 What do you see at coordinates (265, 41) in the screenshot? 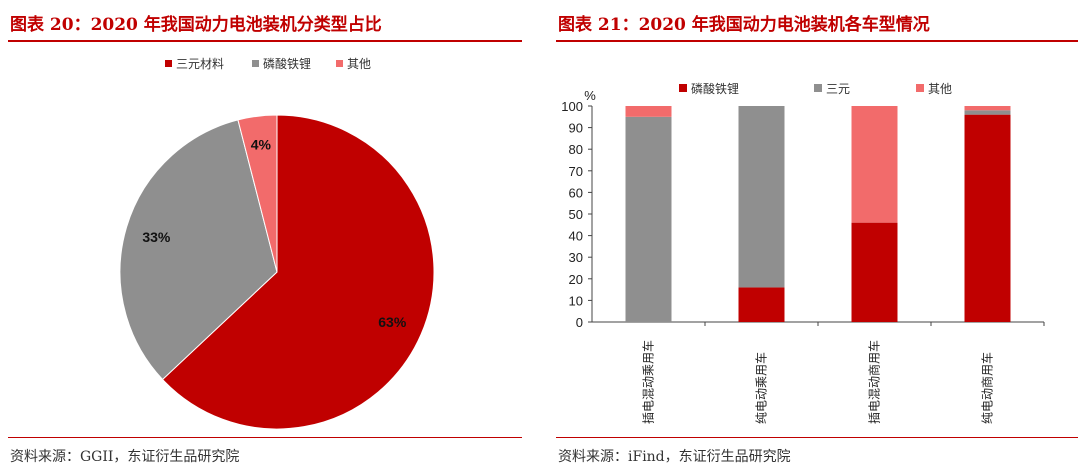
I see `pie-title-rule` at bounding box center [265, 41].